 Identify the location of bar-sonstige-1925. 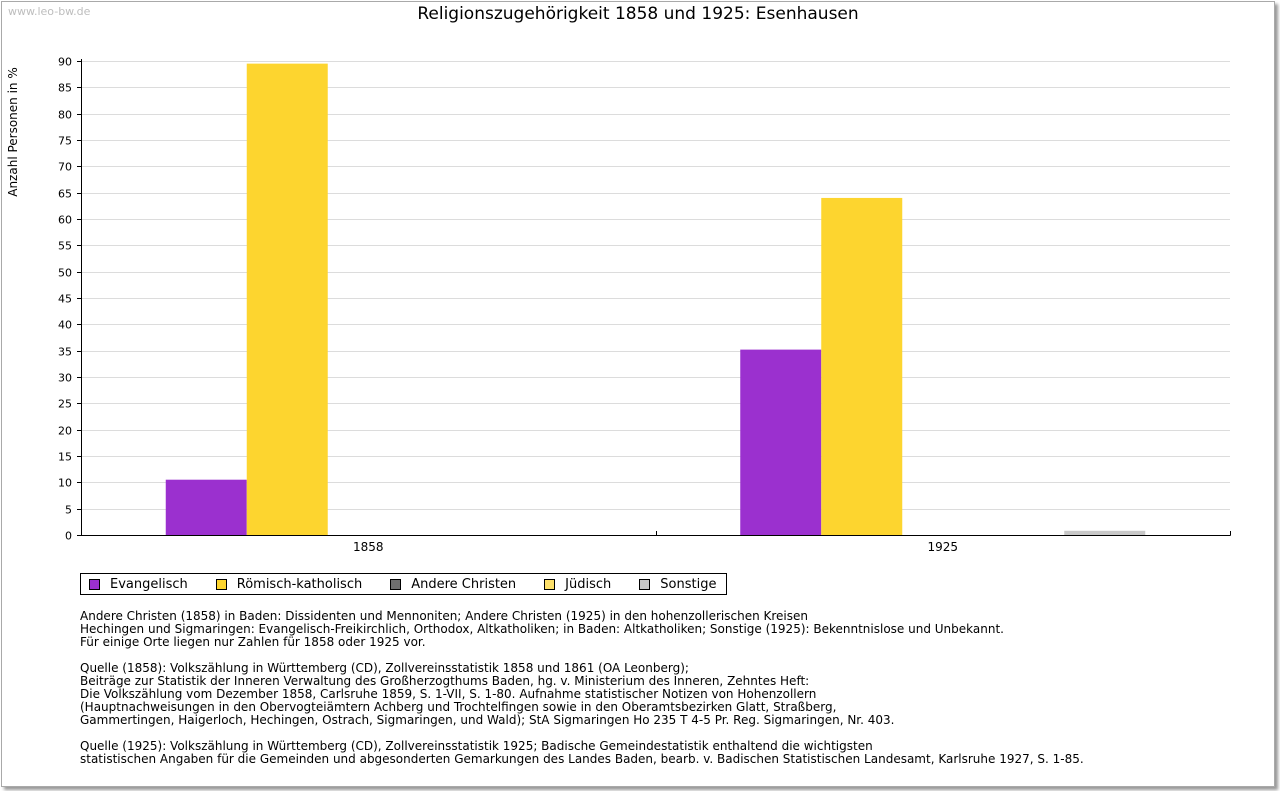
(1105, 532).